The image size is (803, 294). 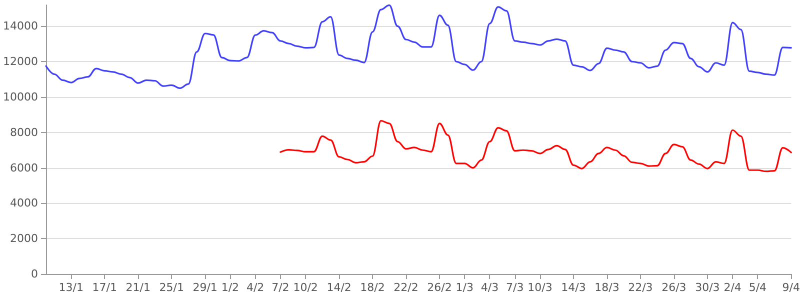 I want to click on x-tick-label: 22/2, so click(x=406, y=287).